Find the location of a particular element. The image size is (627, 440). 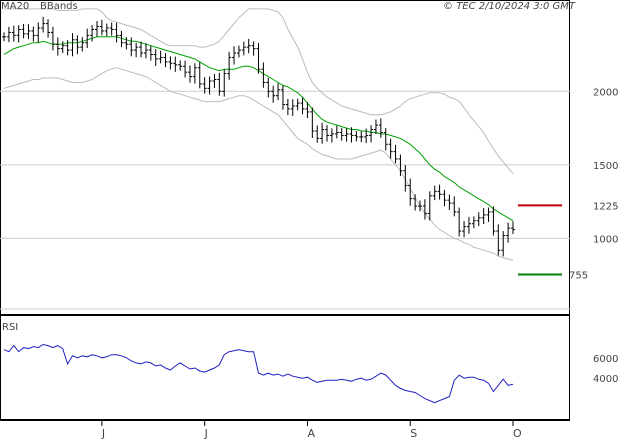

rsi-polyline is located at coordinates (258, 373).